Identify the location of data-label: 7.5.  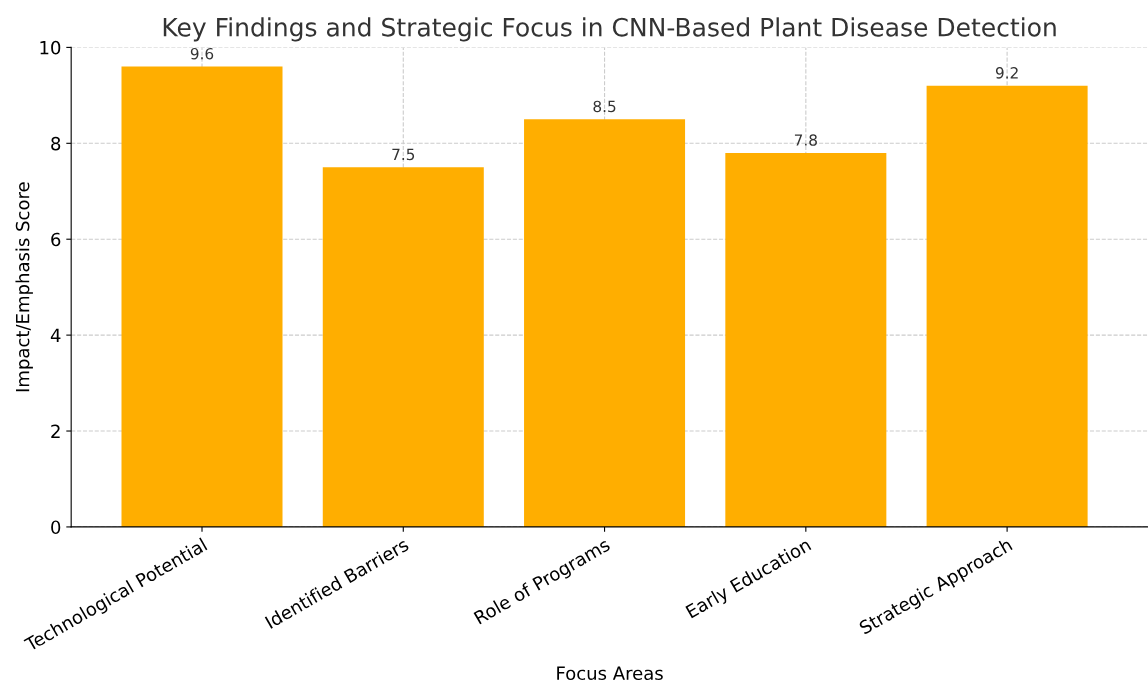
(403, 154).